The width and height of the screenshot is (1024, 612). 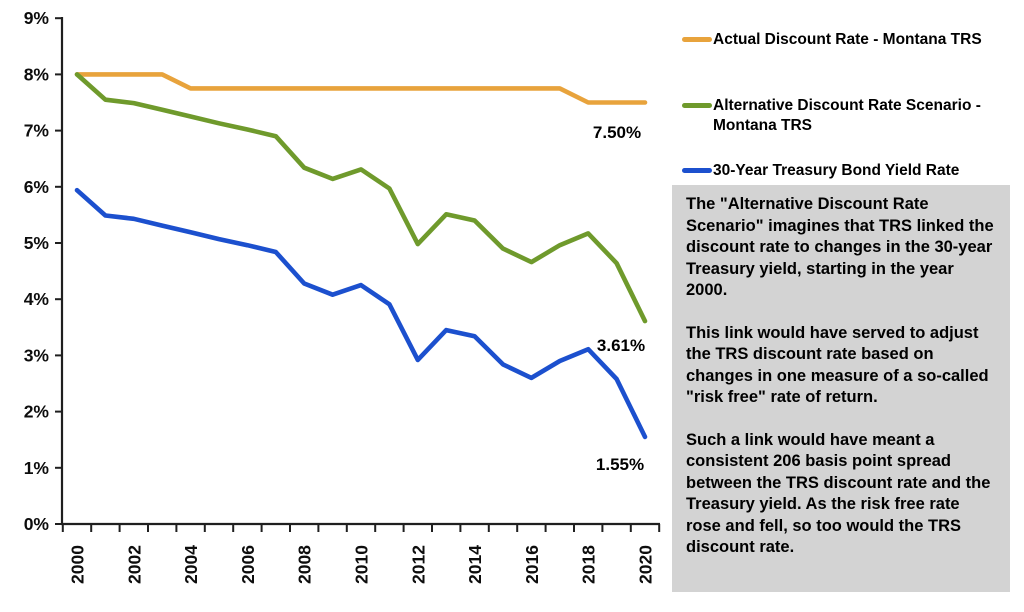 I want to click on y-tick-label: 9%, so click(x=37, y=18).